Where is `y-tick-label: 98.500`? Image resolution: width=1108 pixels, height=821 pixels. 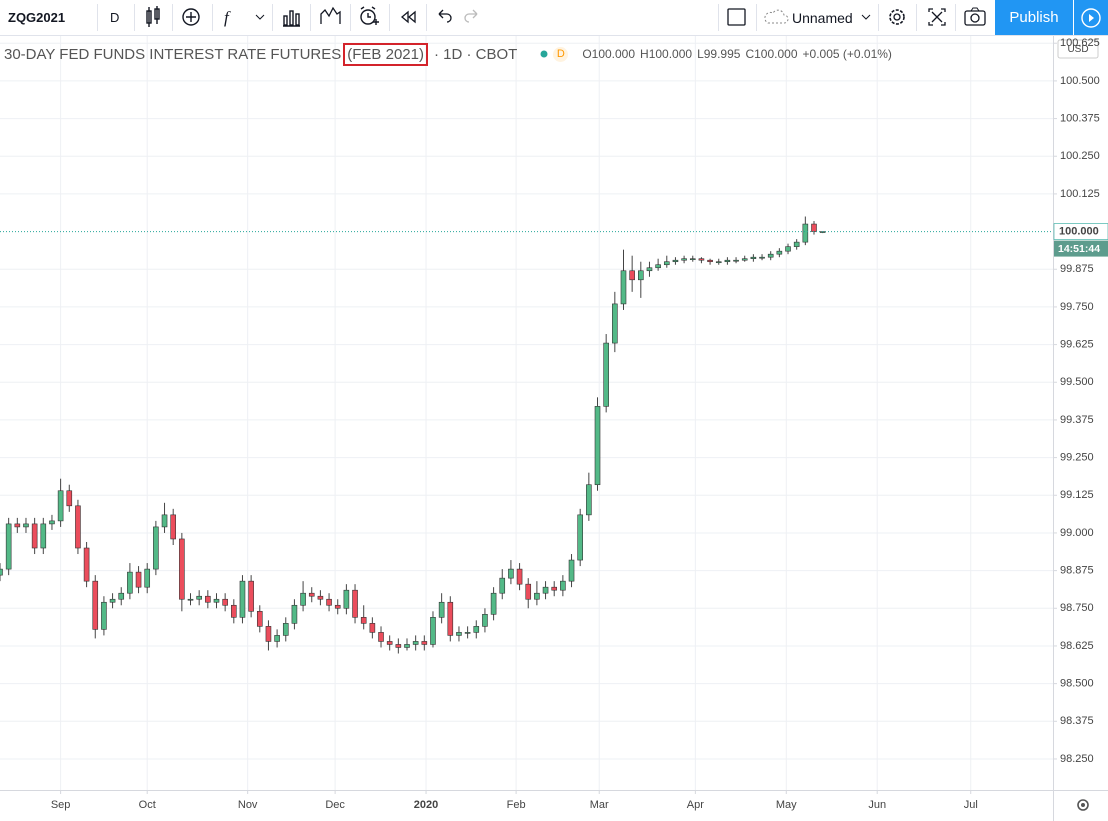 y-tick-label: 98.500 is located at coordinates (1077, 684).